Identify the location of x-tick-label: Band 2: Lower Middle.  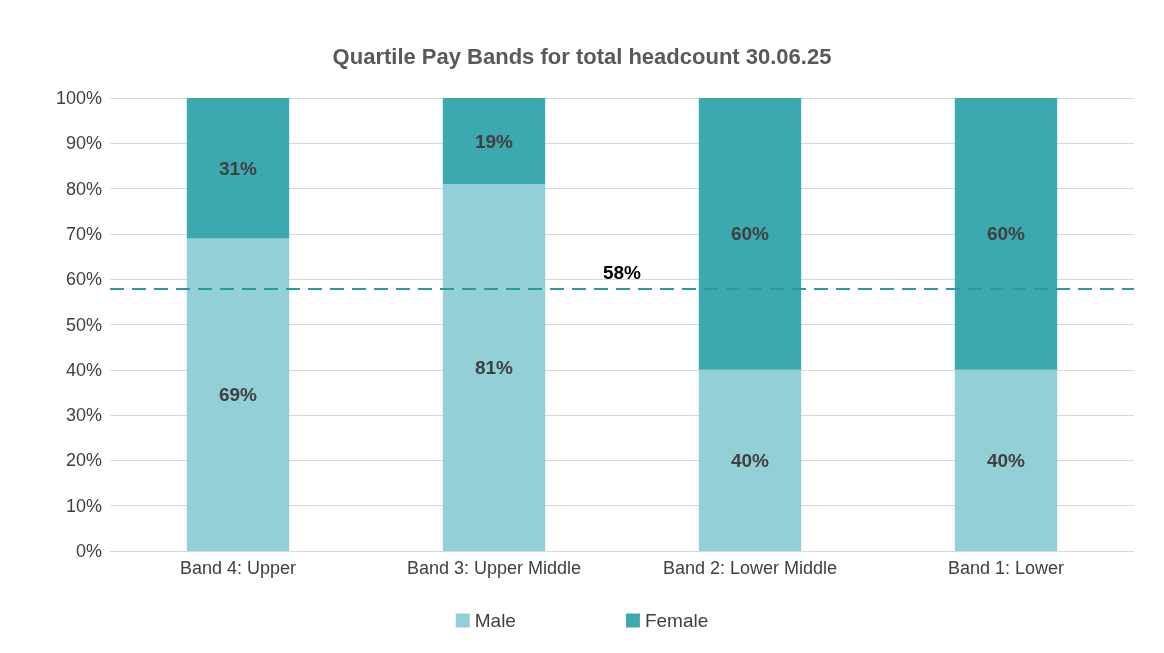
(750, 568).